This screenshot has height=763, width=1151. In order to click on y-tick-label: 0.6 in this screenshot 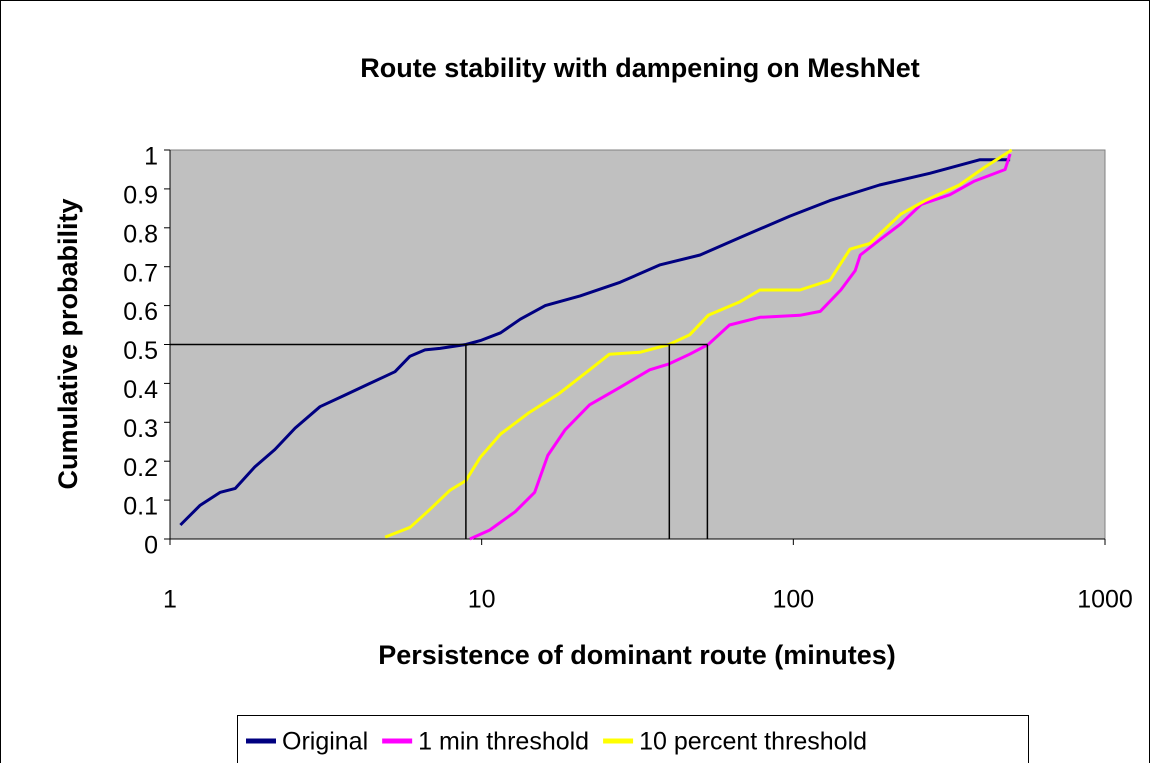, I will do `click(140, 312)`.